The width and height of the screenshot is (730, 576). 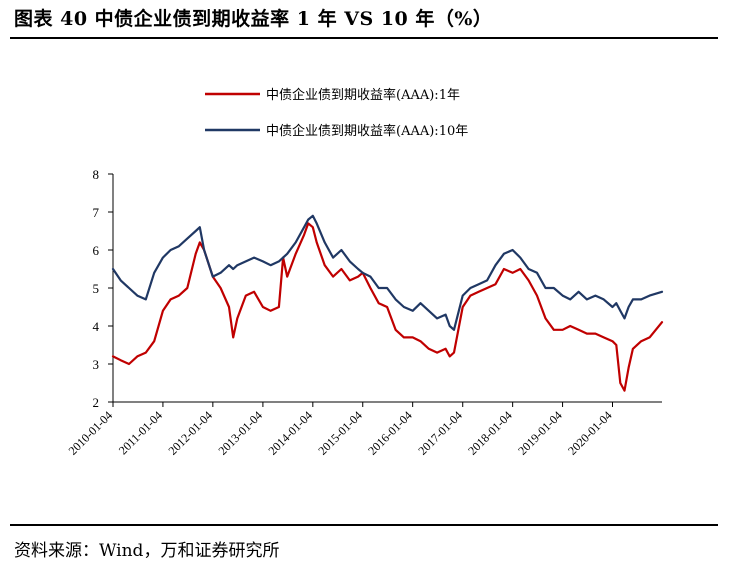 I want to click on x-tick-label: 2013-01-04, so click(x=240, y=432).